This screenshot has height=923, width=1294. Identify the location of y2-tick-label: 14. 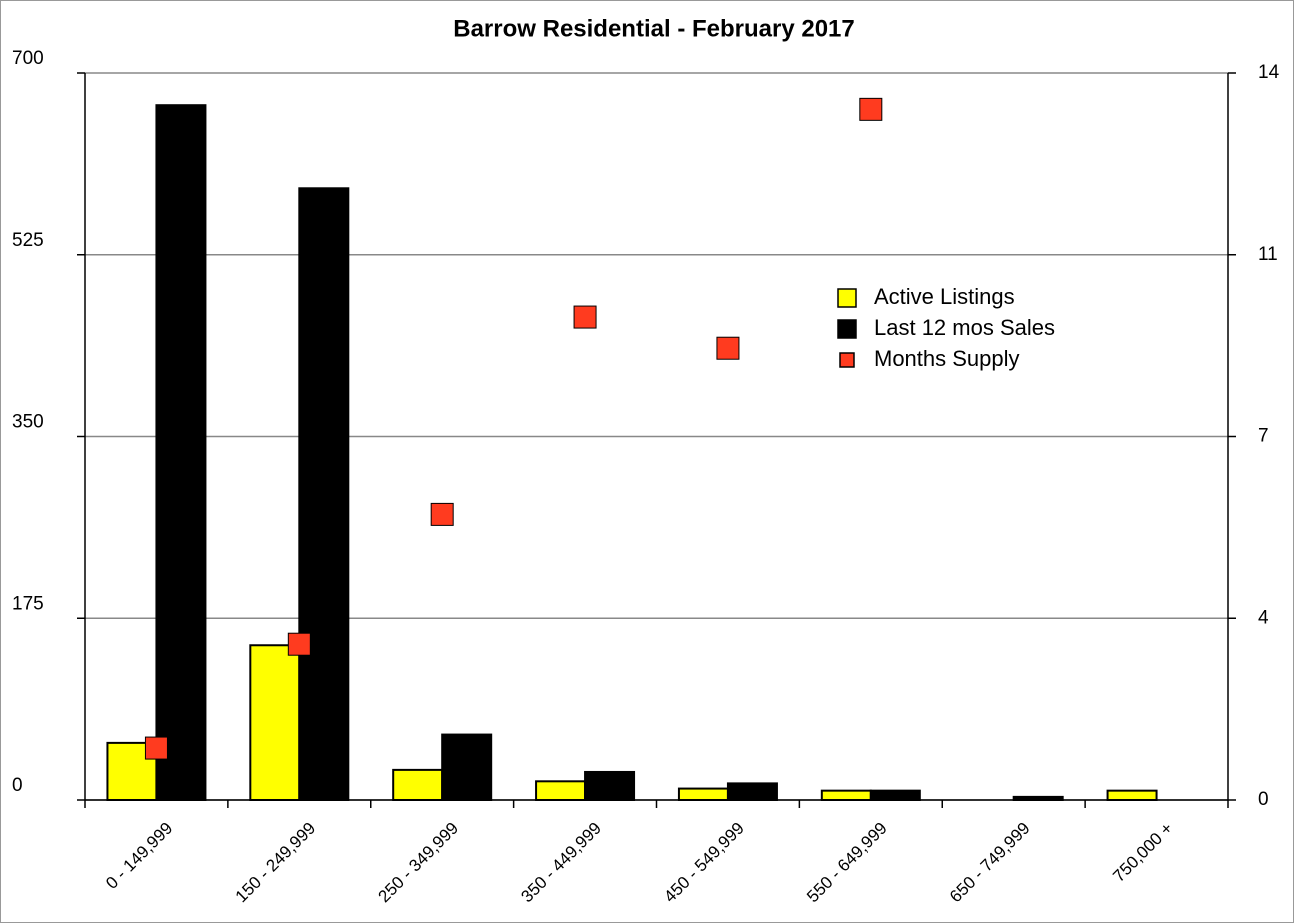
(1269, 72).